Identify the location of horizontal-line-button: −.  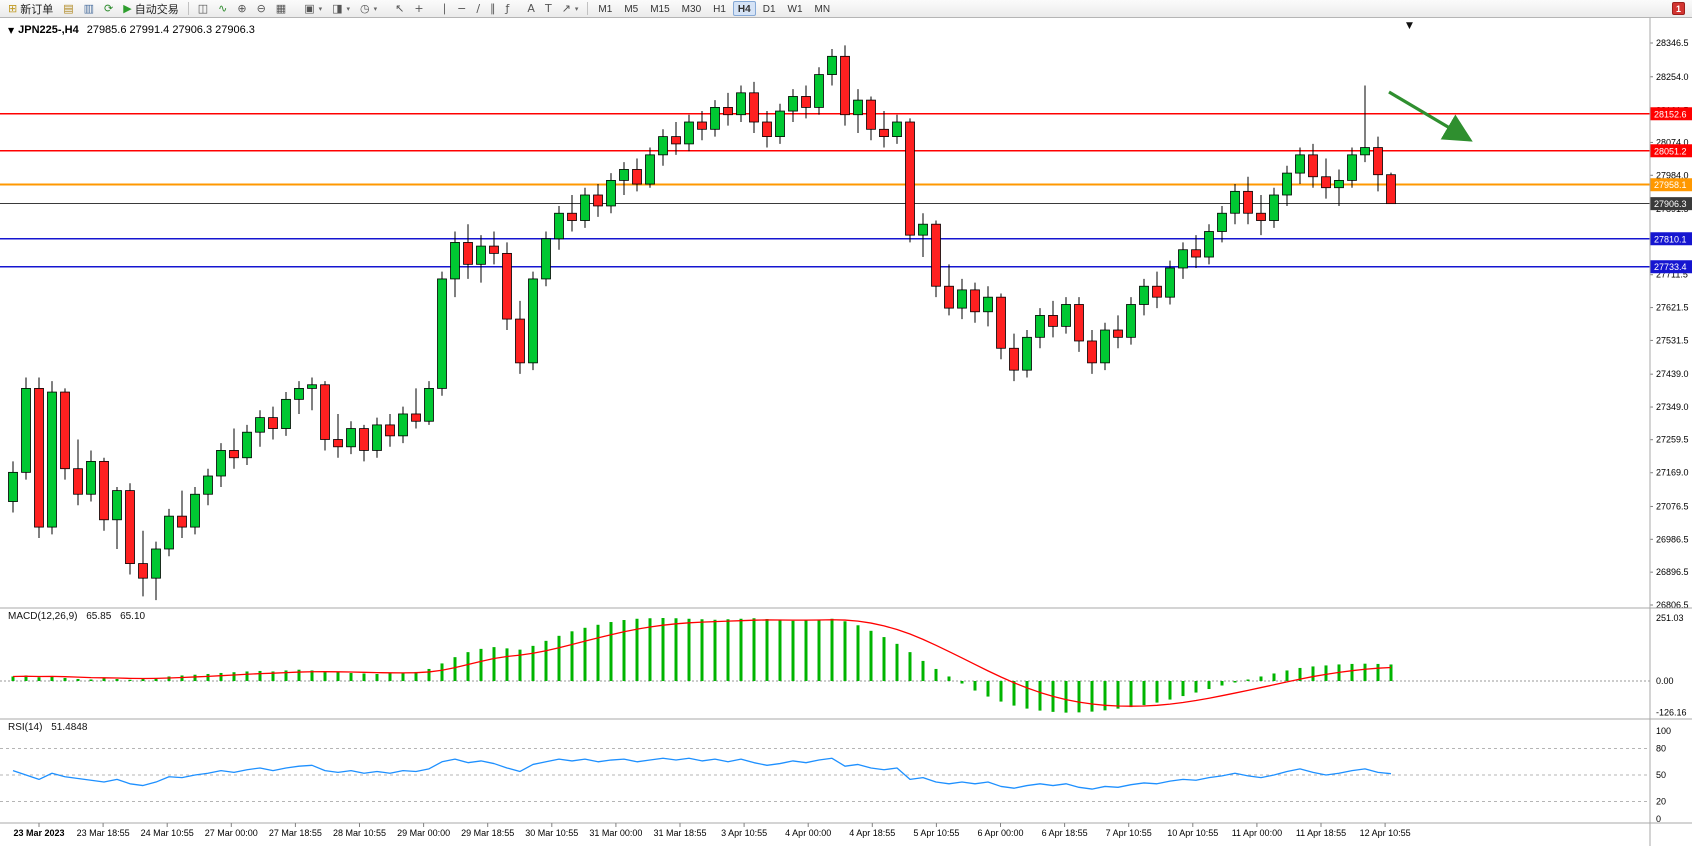
(461, 9).